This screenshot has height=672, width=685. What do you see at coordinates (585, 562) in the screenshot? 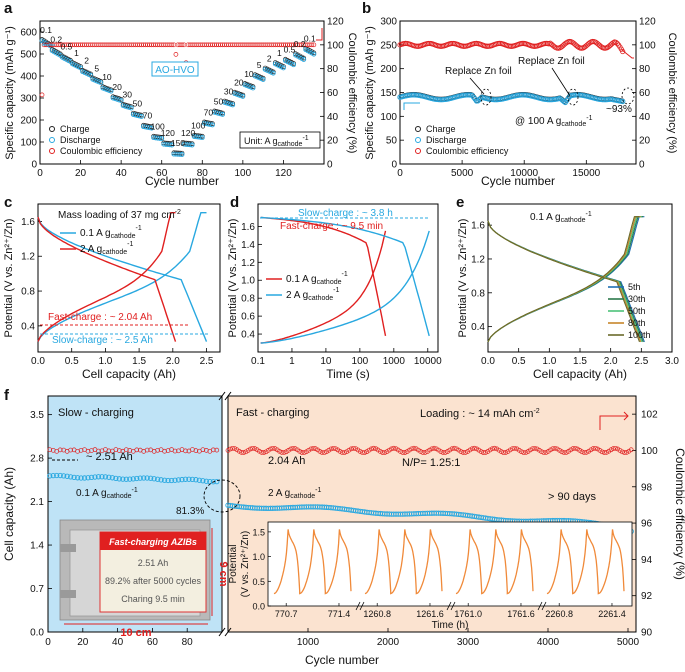
I see `inset-voltage-curve` at bounding box center [585, 562].